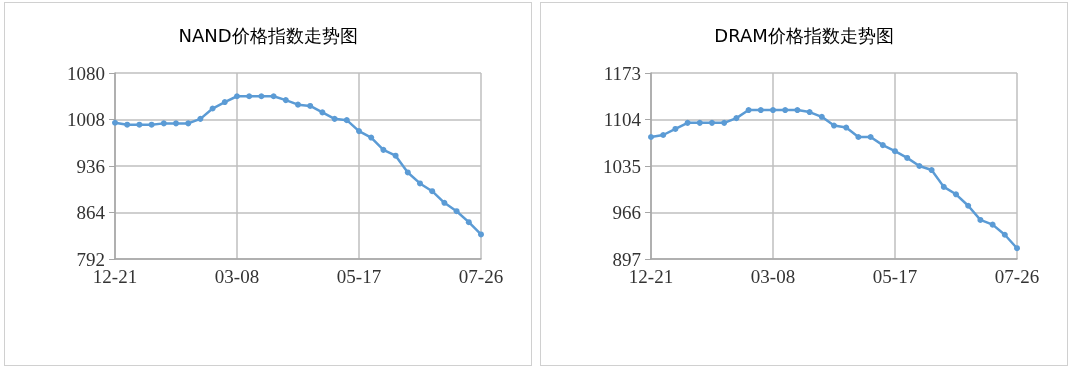 Image resolution: width=1080 pixels, height=372 pixels. I want to click on y-tick-label: 1035, so click(622, 166).